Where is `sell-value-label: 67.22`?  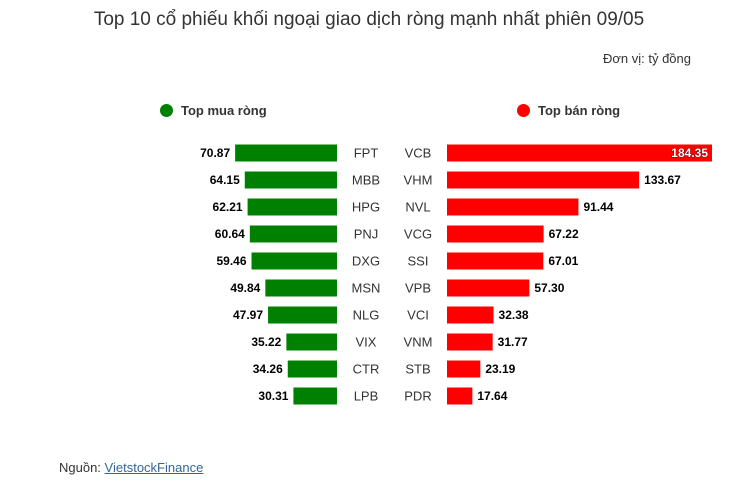 sell-value-label: 67.22 is located at coordinates (564, 234).